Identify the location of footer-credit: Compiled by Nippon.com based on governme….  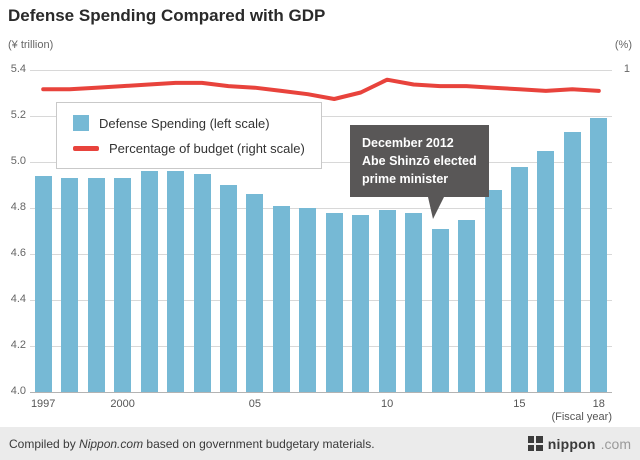
(192, 444).